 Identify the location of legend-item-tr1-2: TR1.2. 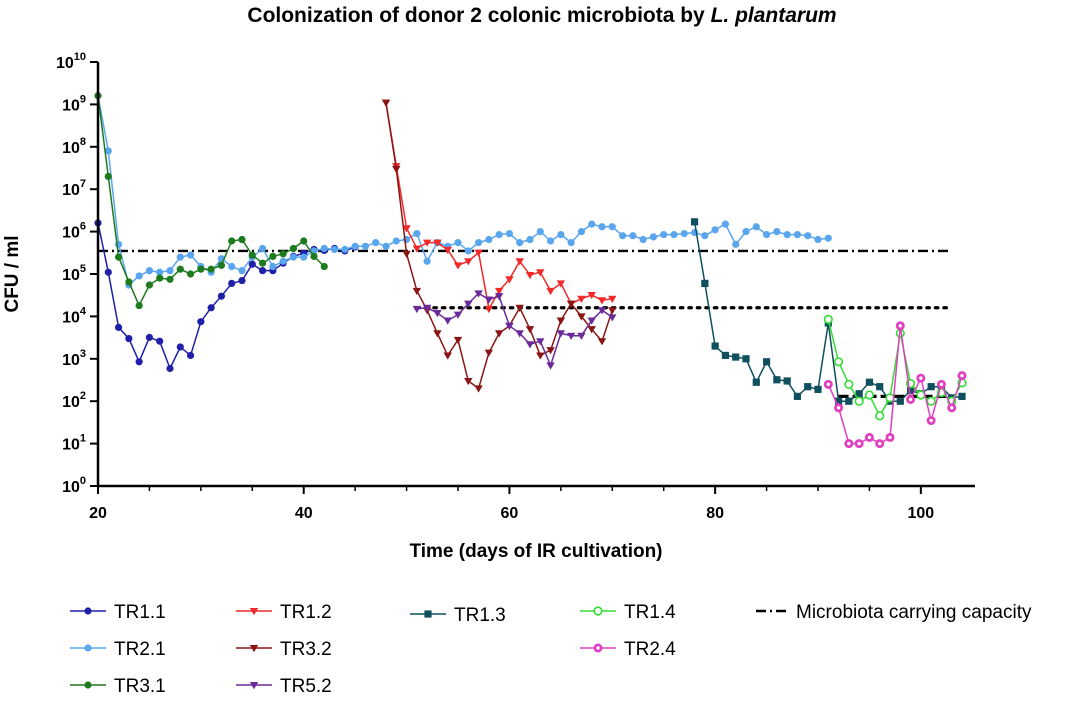
(284, 612).